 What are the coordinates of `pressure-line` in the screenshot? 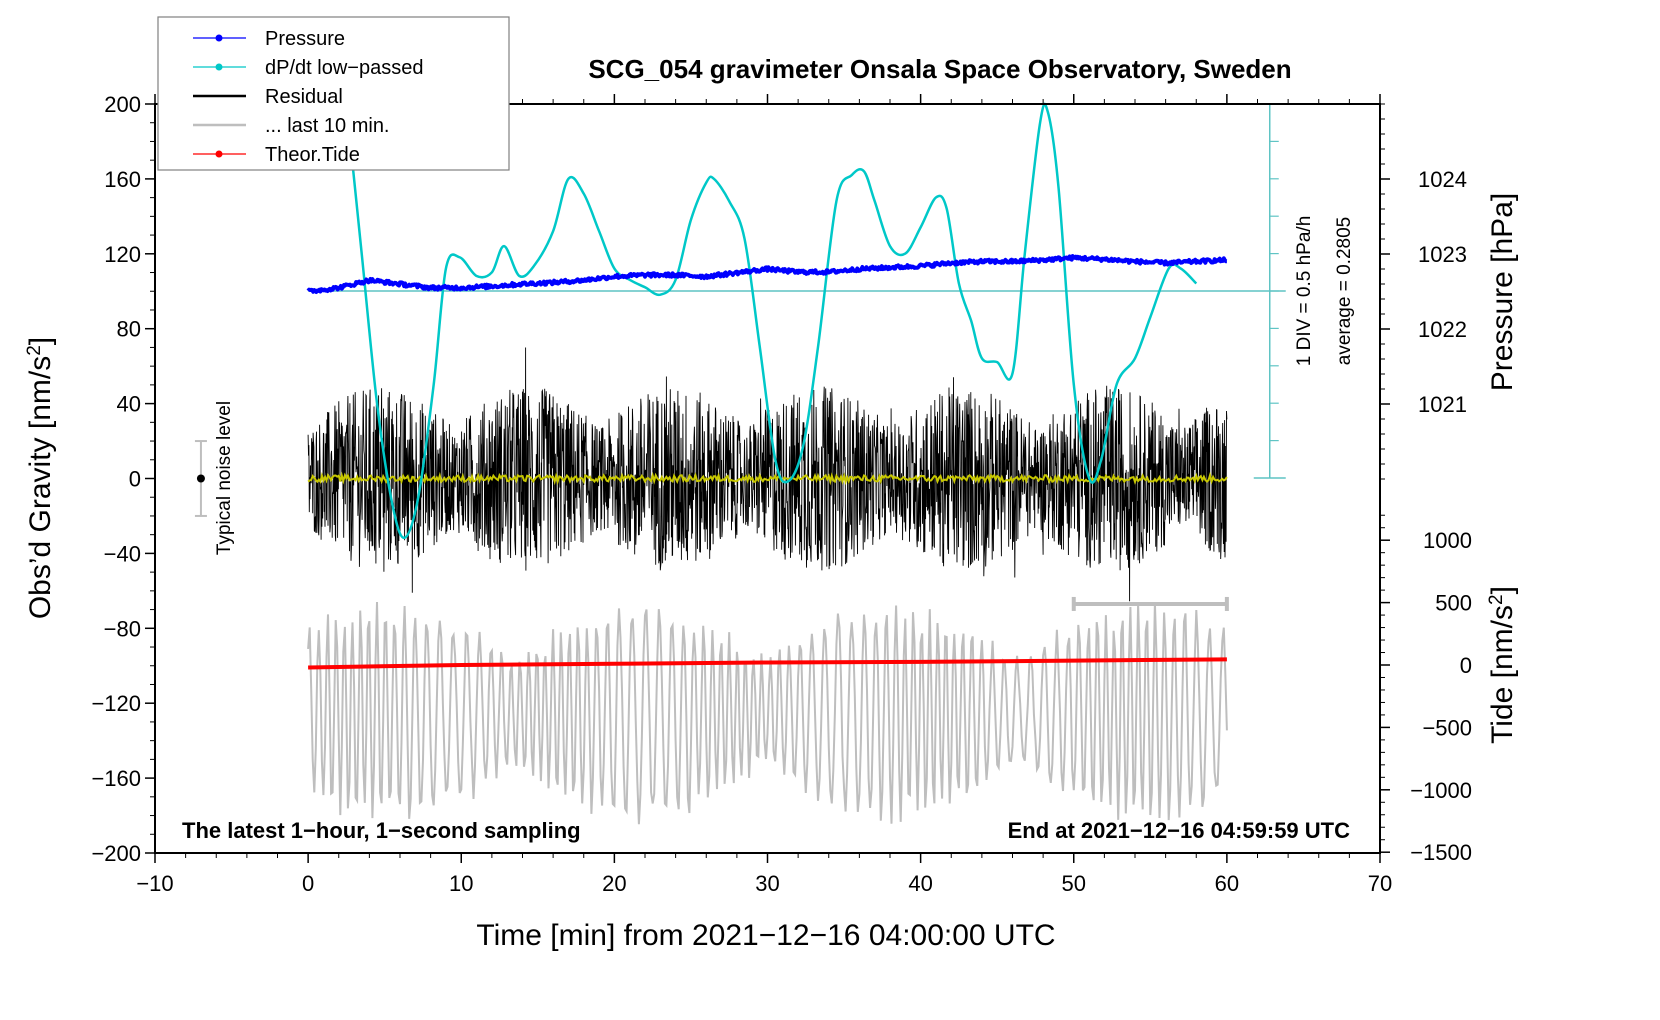 It's located at (767, 274).